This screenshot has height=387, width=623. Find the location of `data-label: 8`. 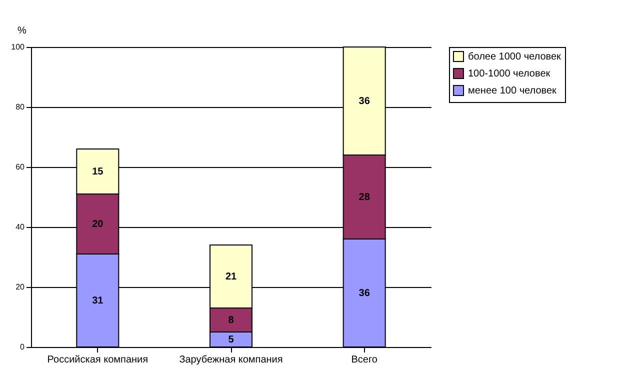

data-label: 8 is located at coordinates (231, 320).